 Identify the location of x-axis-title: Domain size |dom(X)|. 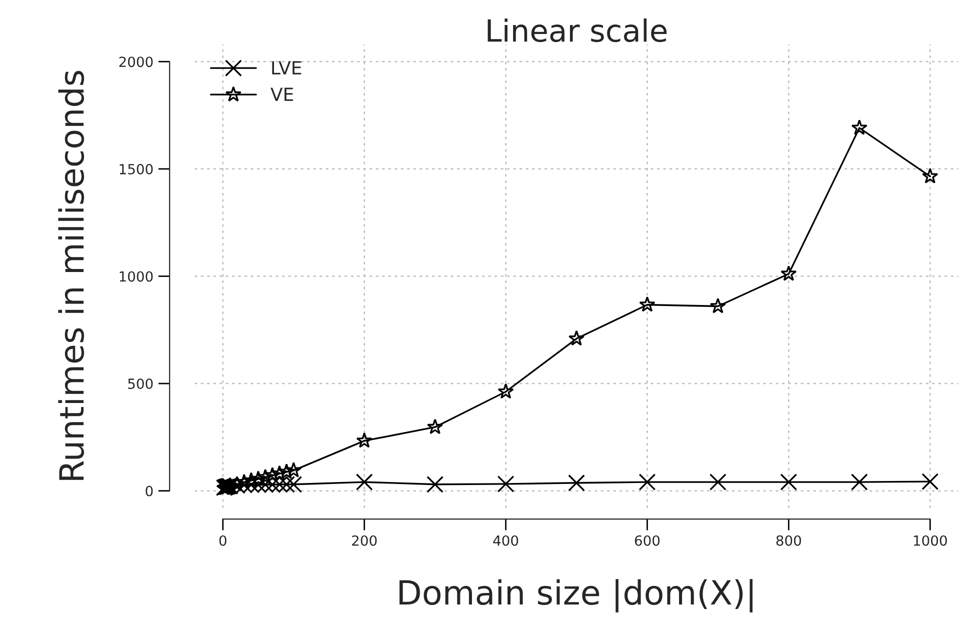
(576, 595).